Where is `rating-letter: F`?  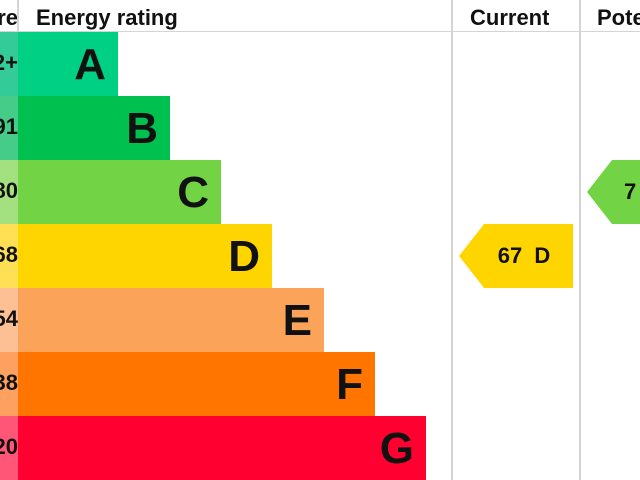 rating-letter: F is located at coordinates (349, 384).